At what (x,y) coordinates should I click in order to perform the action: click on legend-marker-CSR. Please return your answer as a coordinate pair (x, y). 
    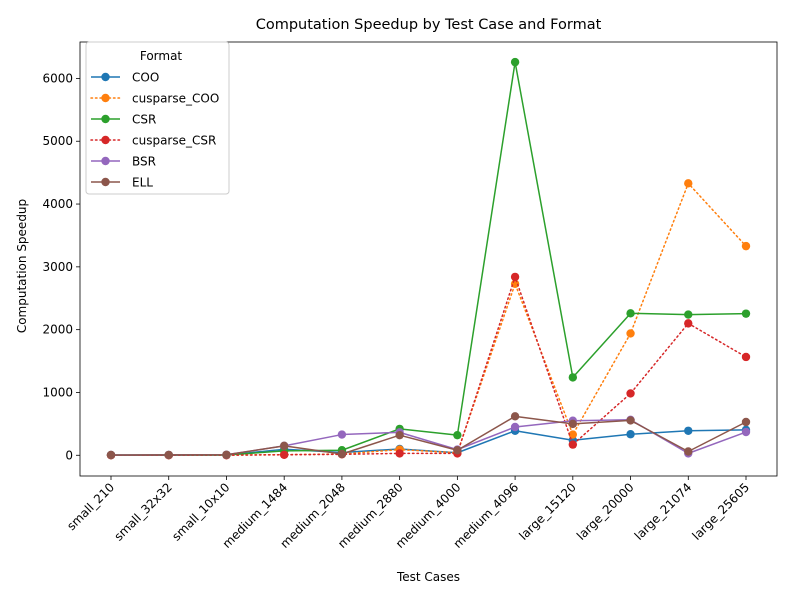
    Looking at the image, I should click on (105, 119).